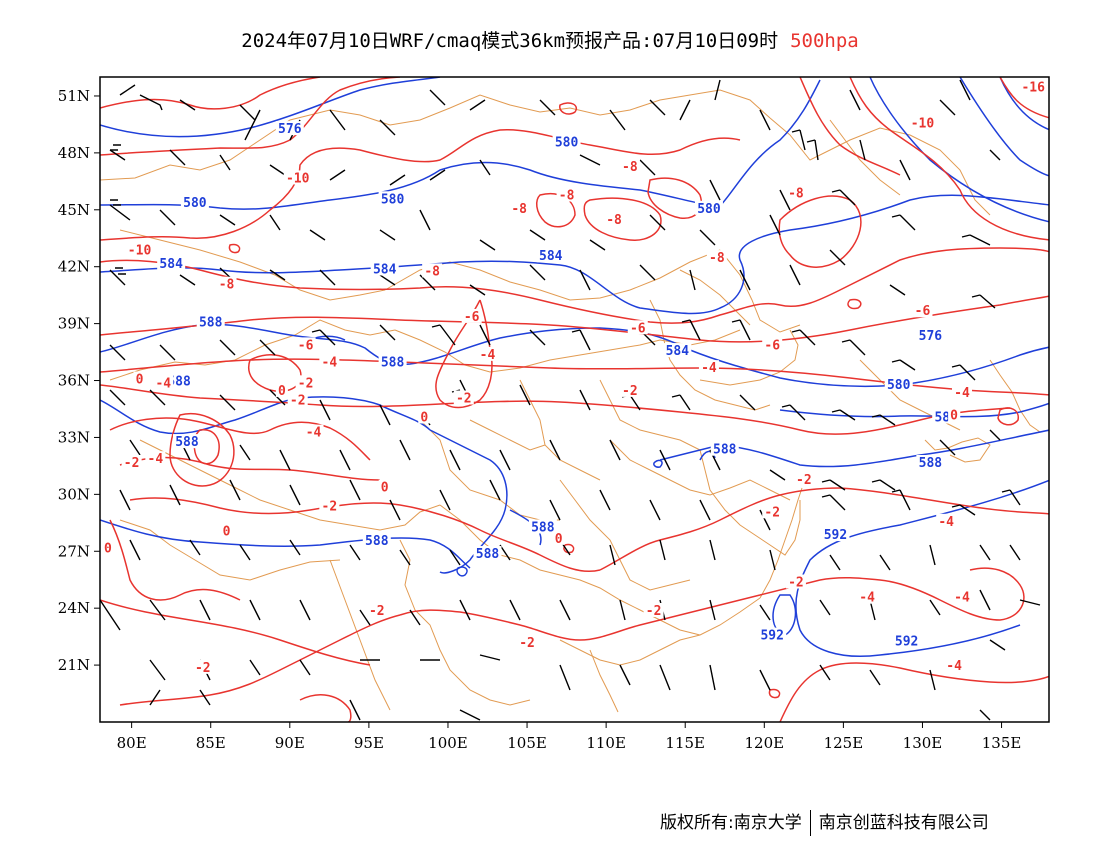  I want to click on credit-divider, so click(810, 823).